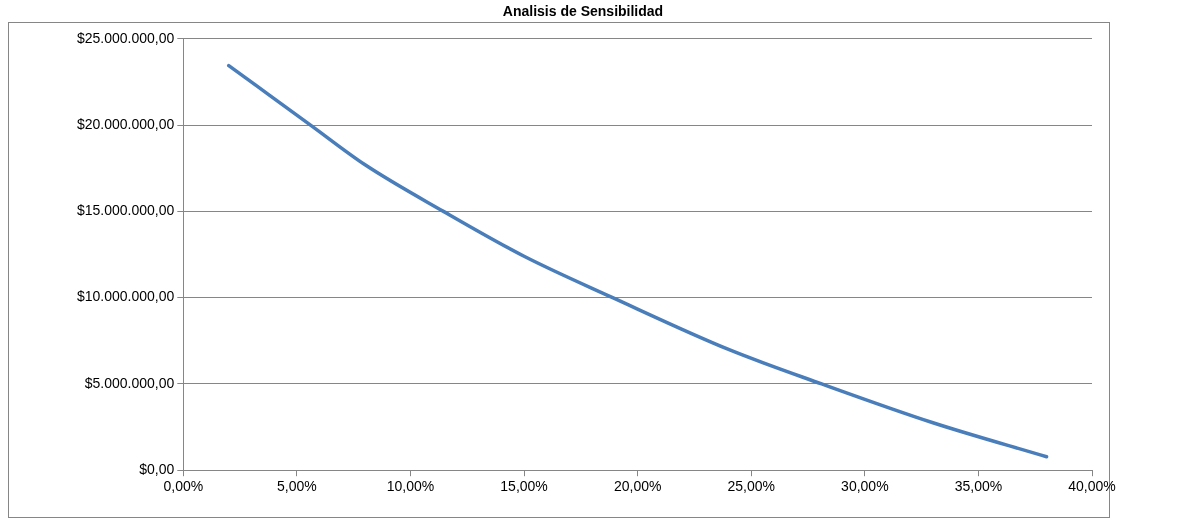  What do you see at coordinates (751, 486) in the screenshot?
I see `x-tick-label: 25,00%` at bounding box center [751, 486].